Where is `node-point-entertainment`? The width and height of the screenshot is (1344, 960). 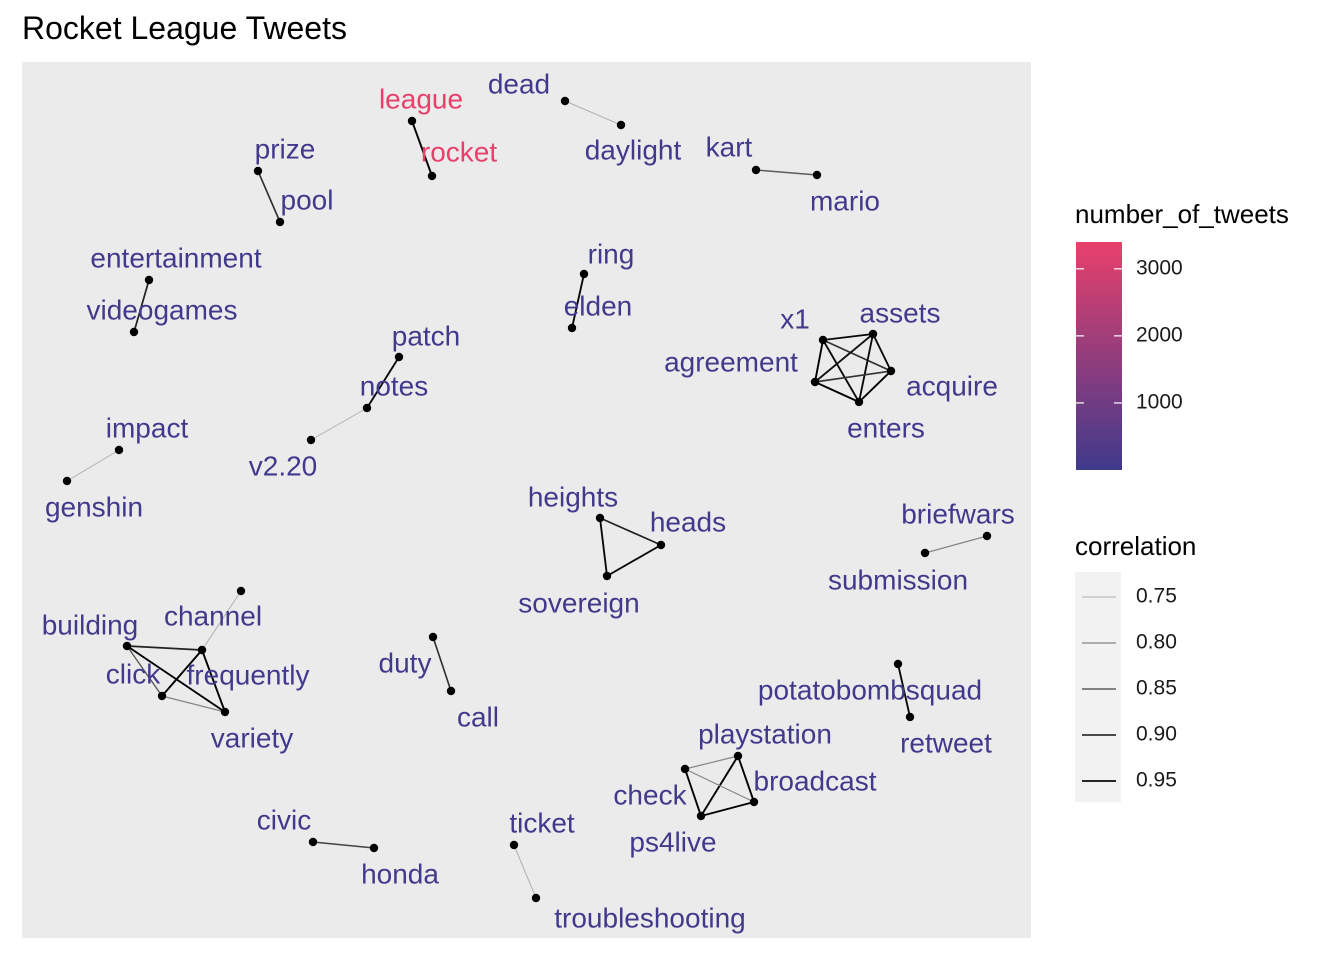 node-point-entertainment is located at coordinates (149, 280).